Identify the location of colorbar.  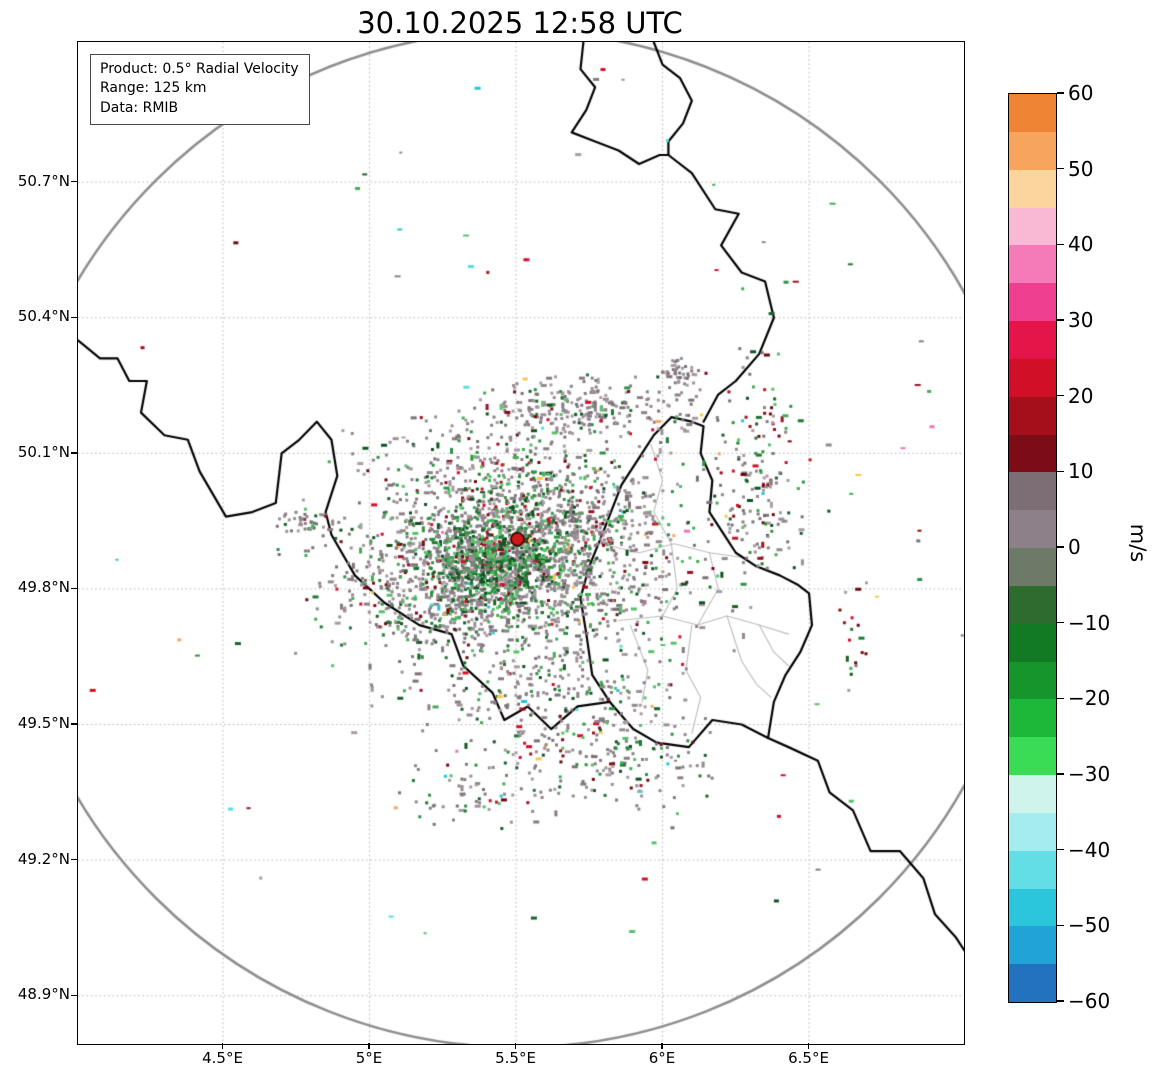
(1032, 548).